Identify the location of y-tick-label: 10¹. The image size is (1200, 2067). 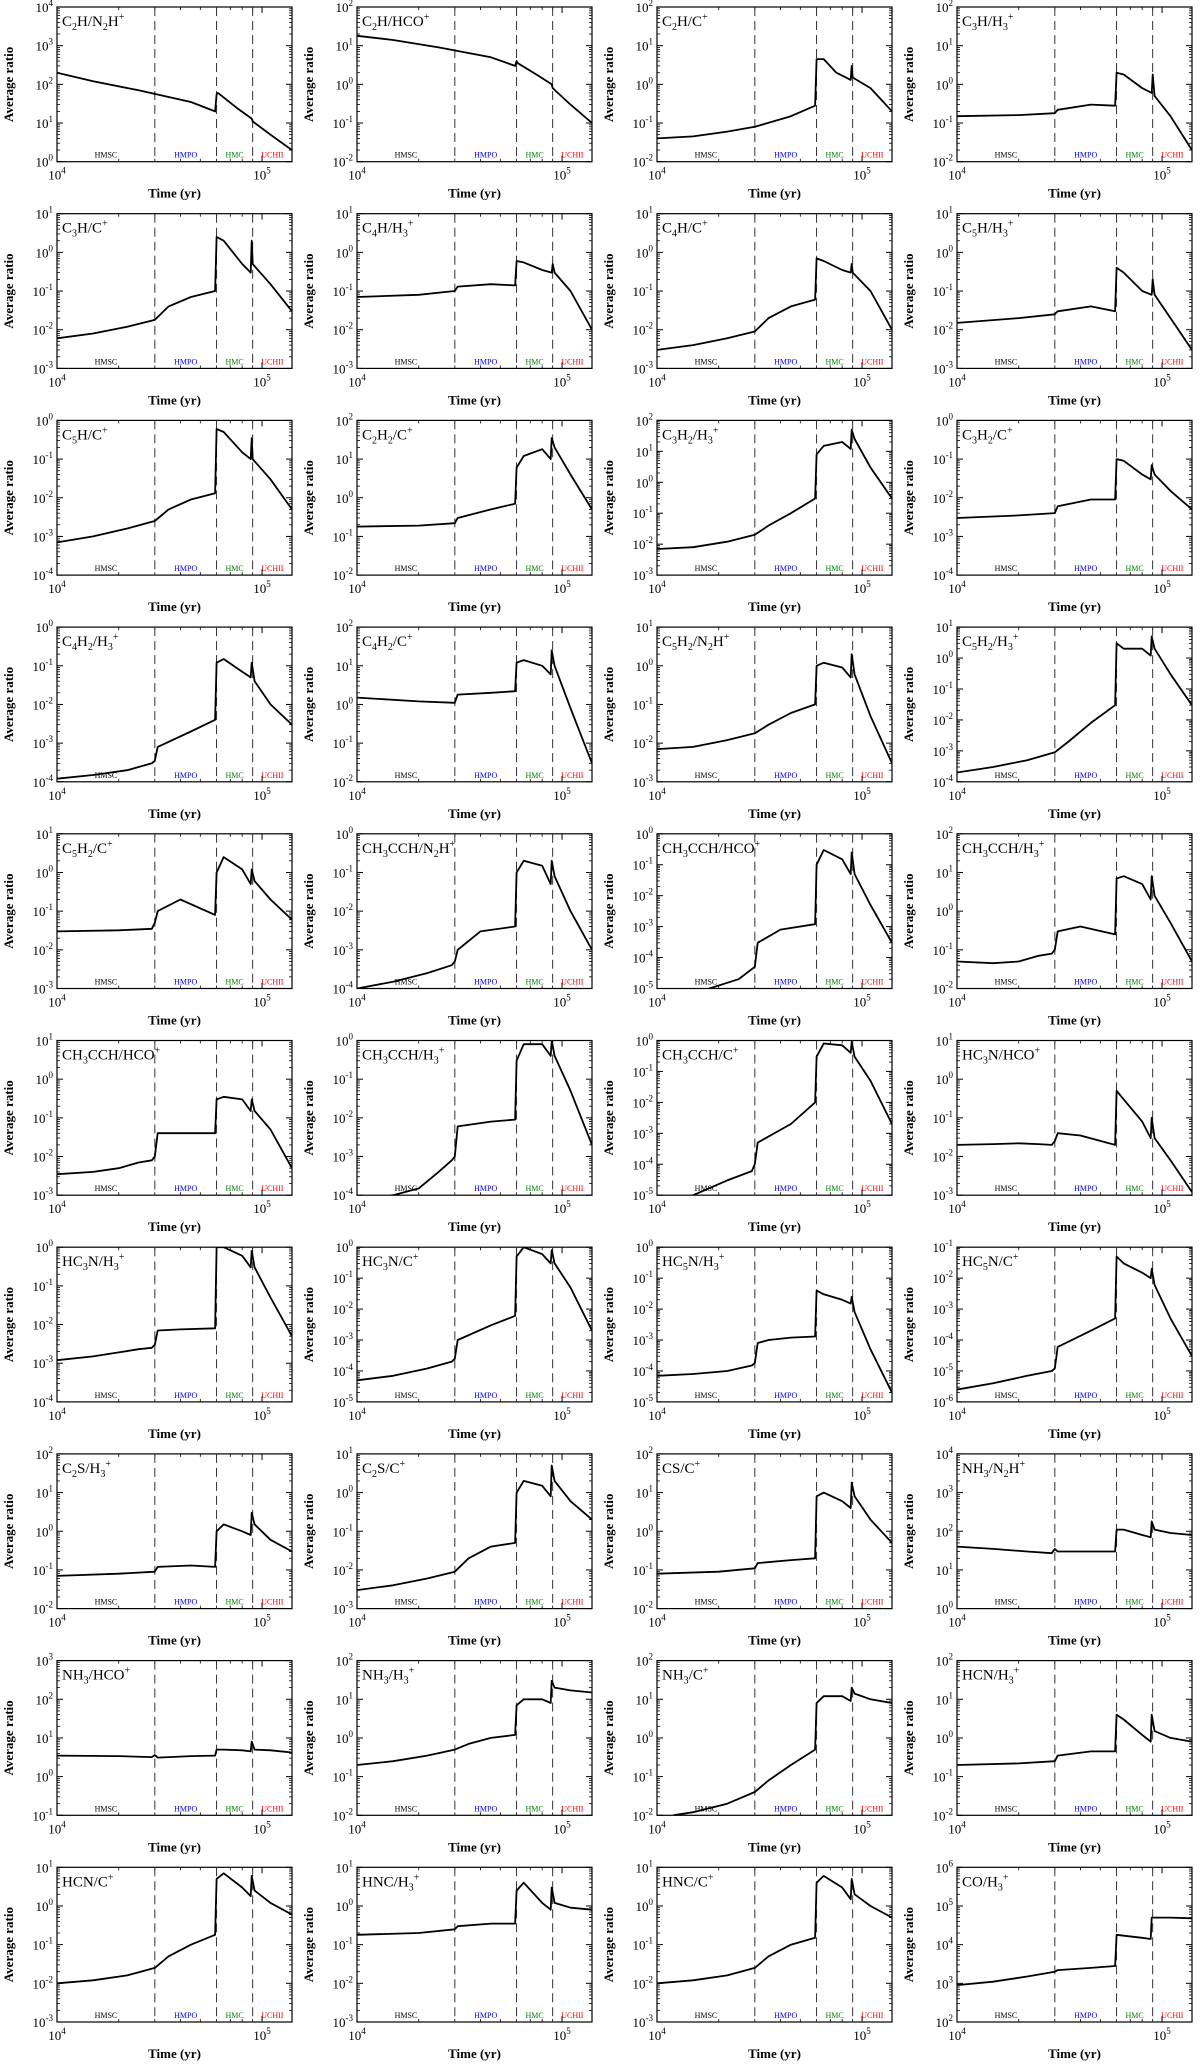
(945, 1569).